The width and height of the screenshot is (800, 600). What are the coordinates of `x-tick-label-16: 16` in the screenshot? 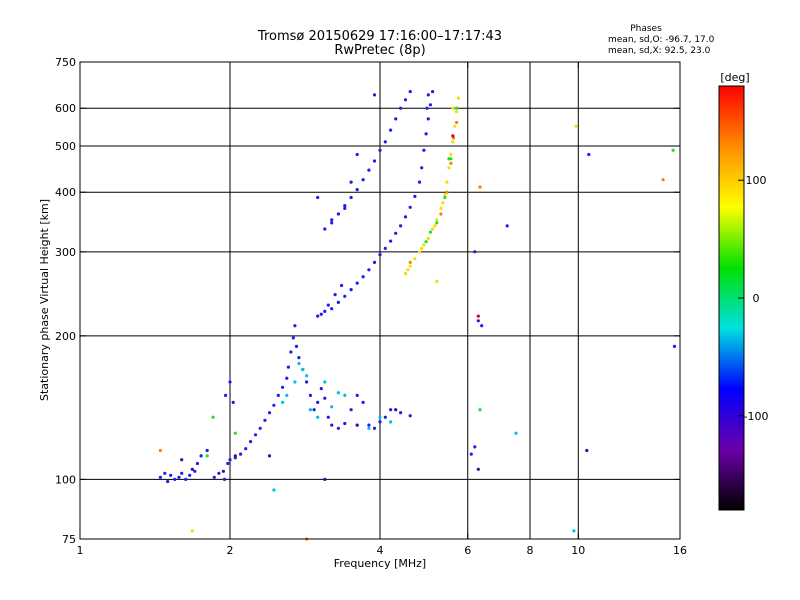 It's located at (680, 550).